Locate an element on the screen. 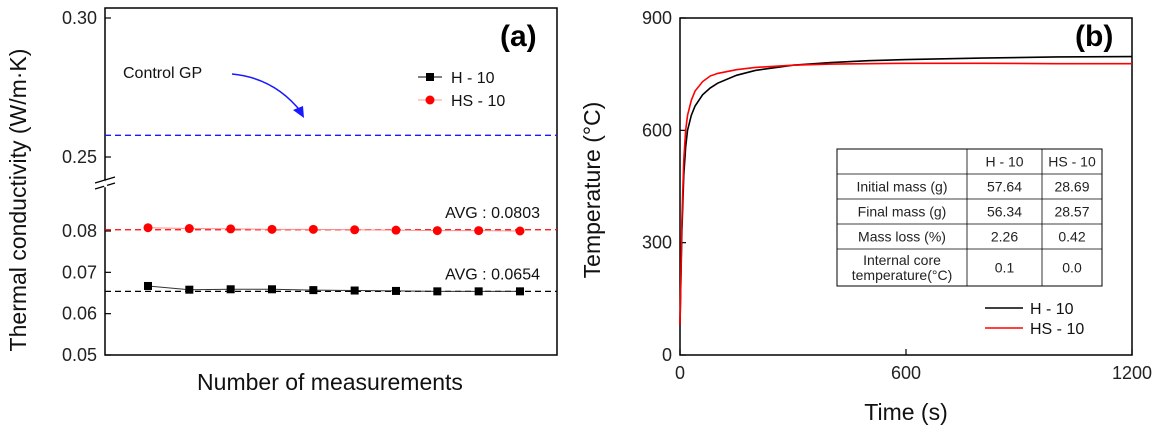 This screenshot has height=437, width=1163. table-cell: temperature(°C) is located at coordinates (902, 275).